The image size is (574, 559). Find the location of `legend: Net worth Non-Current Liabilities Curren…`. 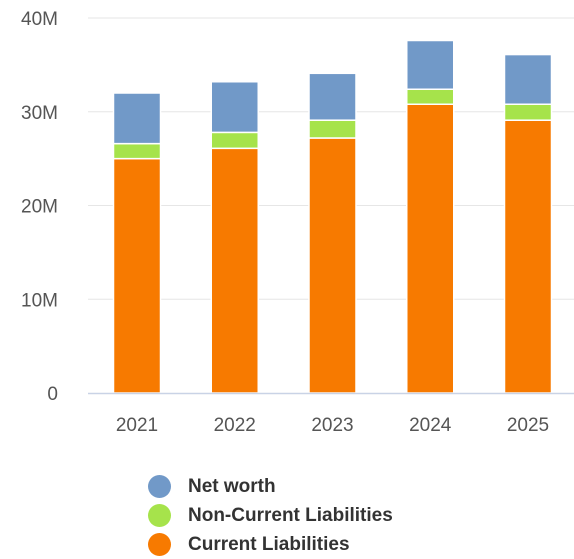

legend: Net worth Non-Current Liabilities Curren… is located at coordinates (270, 515).